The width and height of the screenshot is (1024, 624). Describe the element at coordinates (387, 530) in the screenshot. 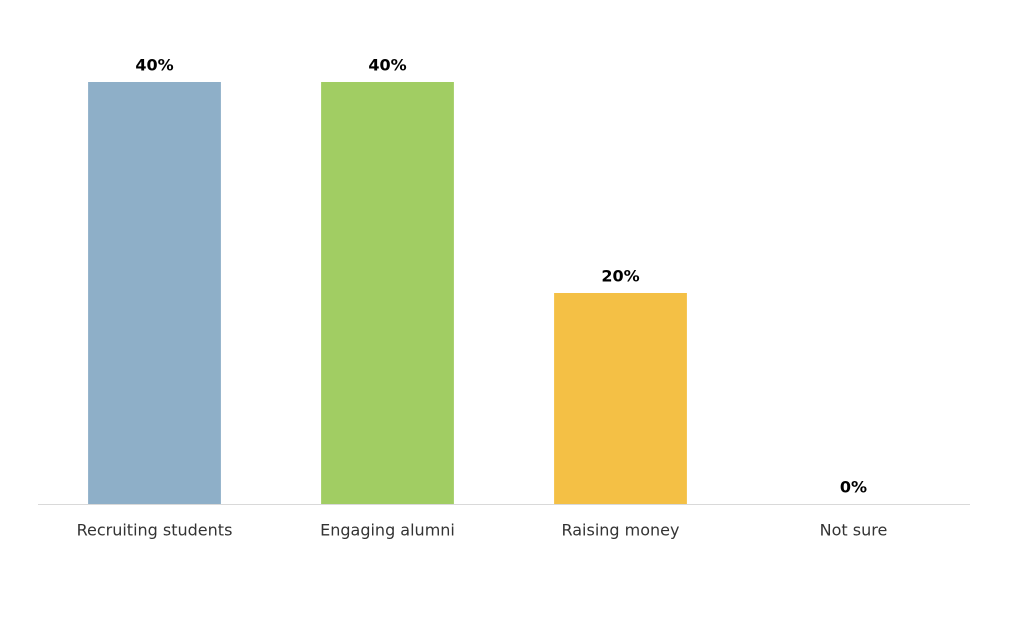

I see `x-tick-label: Engaging alumni` at that location.